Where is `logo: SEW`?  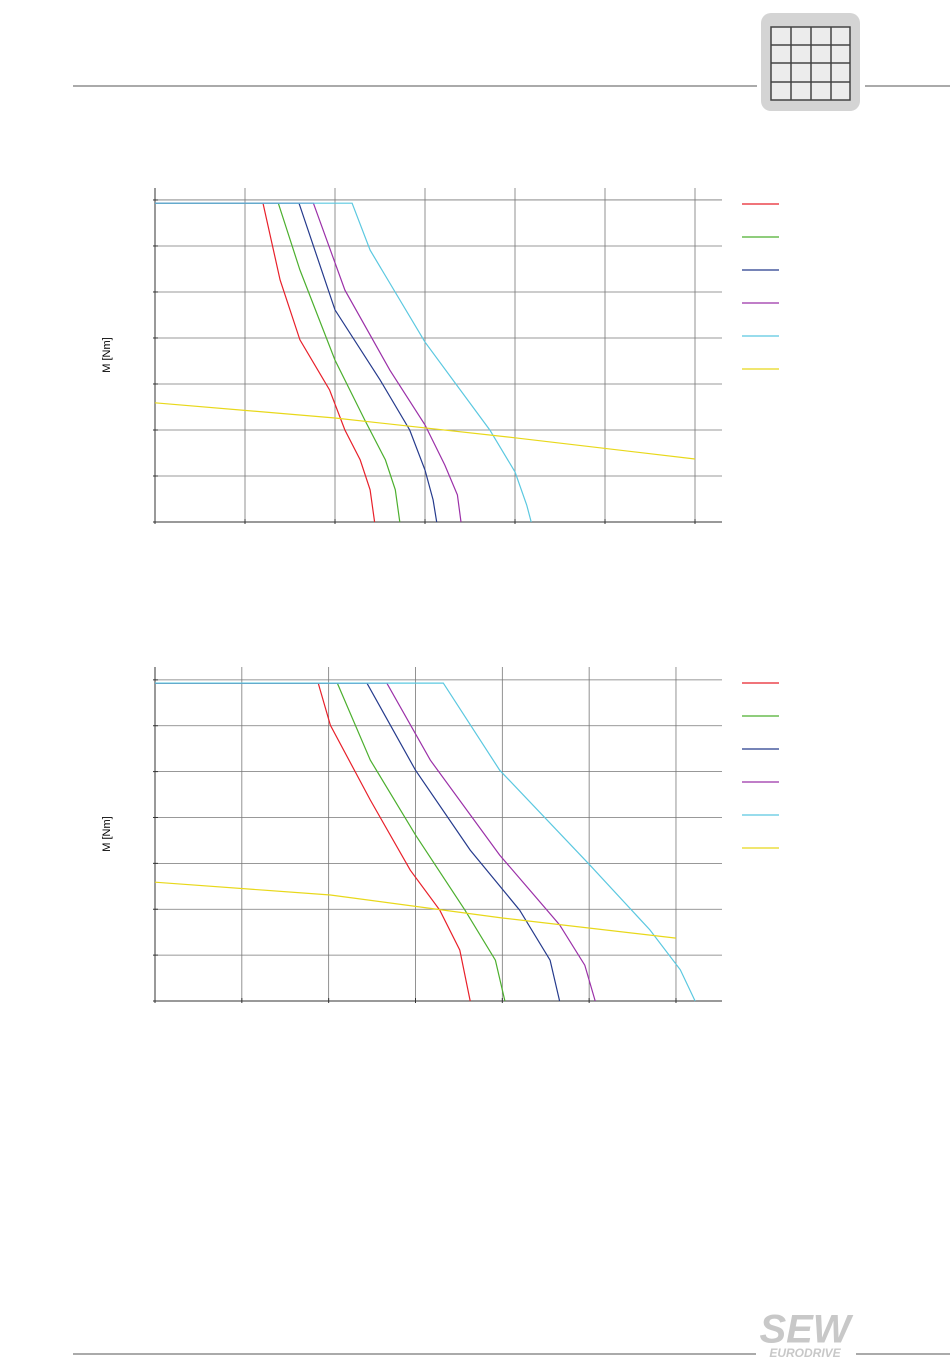
logo: SEW is located at coordinates (806, 1330).